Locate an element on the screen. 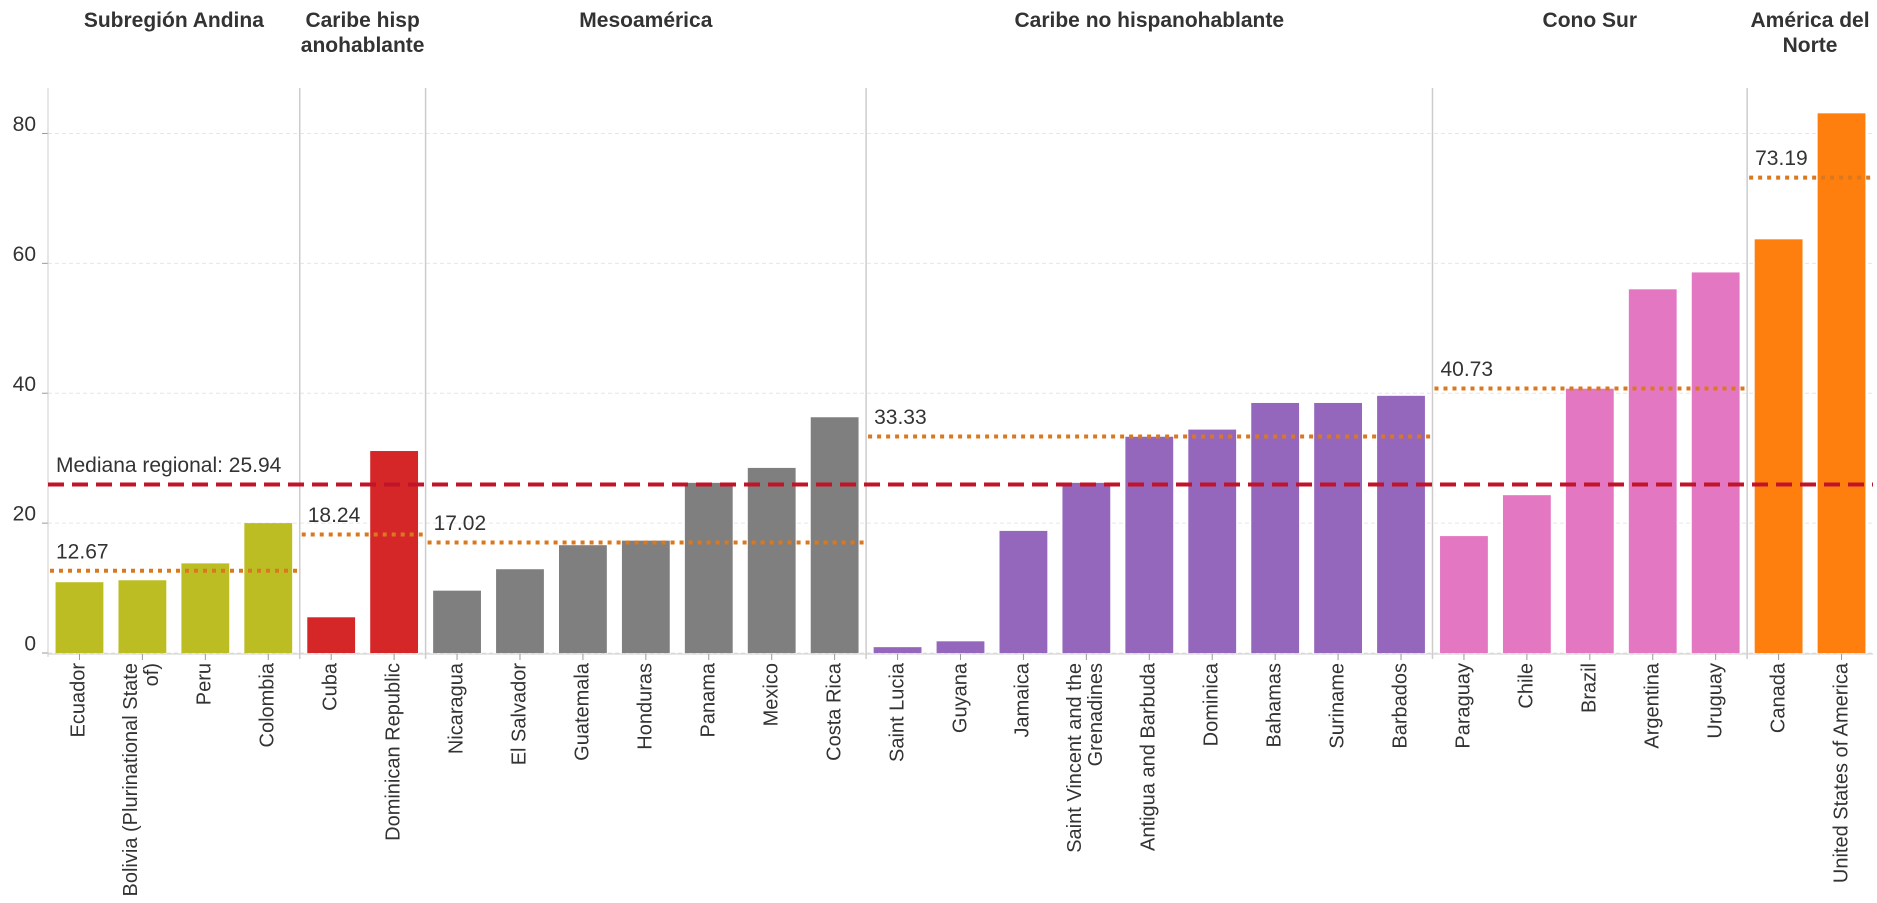 Image resolution: width=1877 pixels, height=903 pixels. x-tick-label: Suriname is located at coordinates (1337, 706).